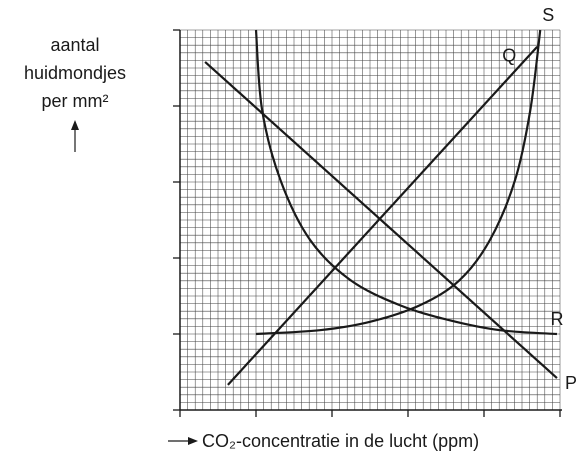 The height and width of the screenshot is (461, 578). What do you see at coordinates (75, 73) in the screenshot?
I see `y-axis-label: huidmondjes` at bounding box center [75, 73].